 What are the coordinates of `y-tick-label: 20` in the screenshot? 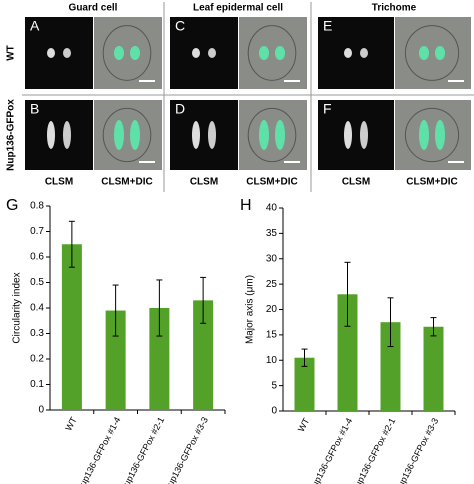 It's located at (272, 309).